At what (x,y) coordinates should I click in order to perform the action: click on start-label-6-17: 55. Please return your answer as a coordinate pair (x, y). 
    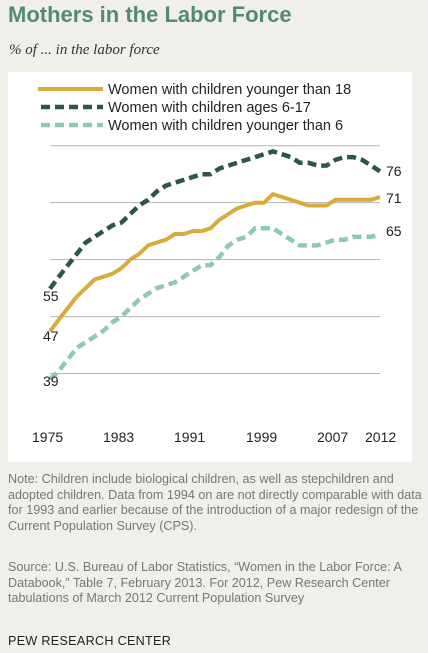
    Looking at the image, I should click on (51, 296).